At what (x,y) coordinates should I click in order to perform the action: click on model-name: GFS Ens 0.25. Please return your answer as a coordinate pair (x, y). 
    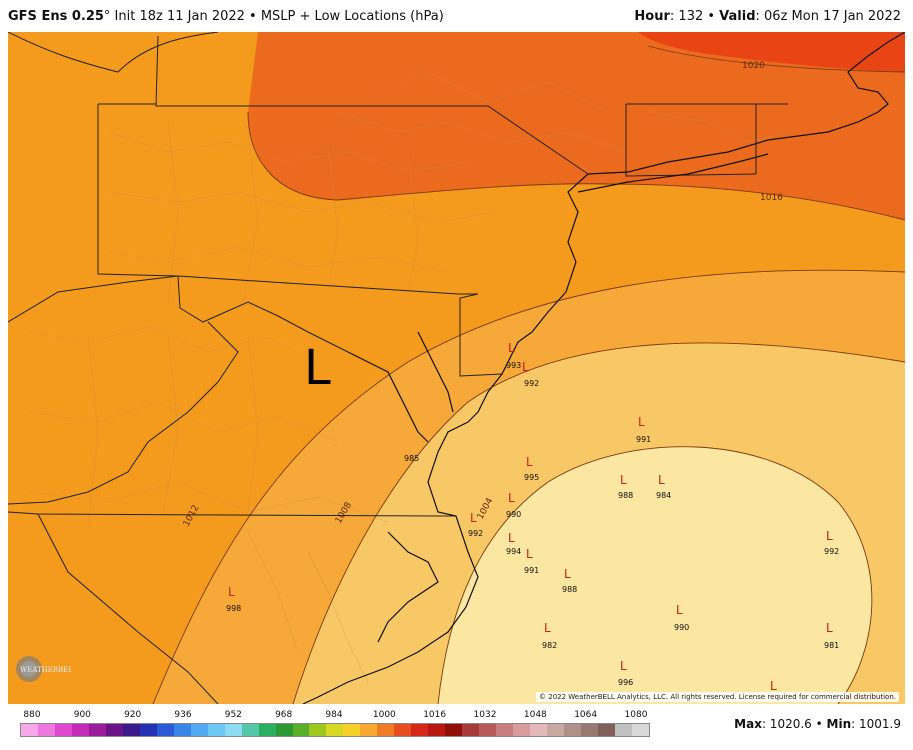
    Looking at the image, I should click on (56, 16).